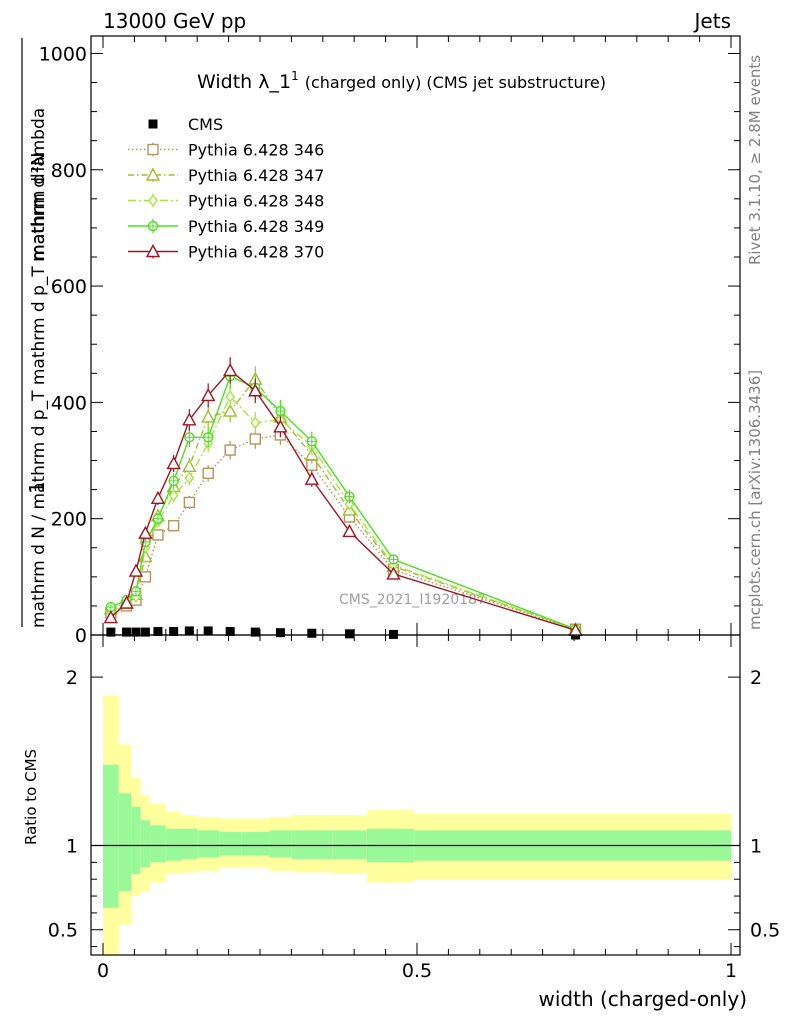 This screenshot has width=786, height=1029. I want to click on legend-label: Pythia 6.428 347, so click(256, 175).